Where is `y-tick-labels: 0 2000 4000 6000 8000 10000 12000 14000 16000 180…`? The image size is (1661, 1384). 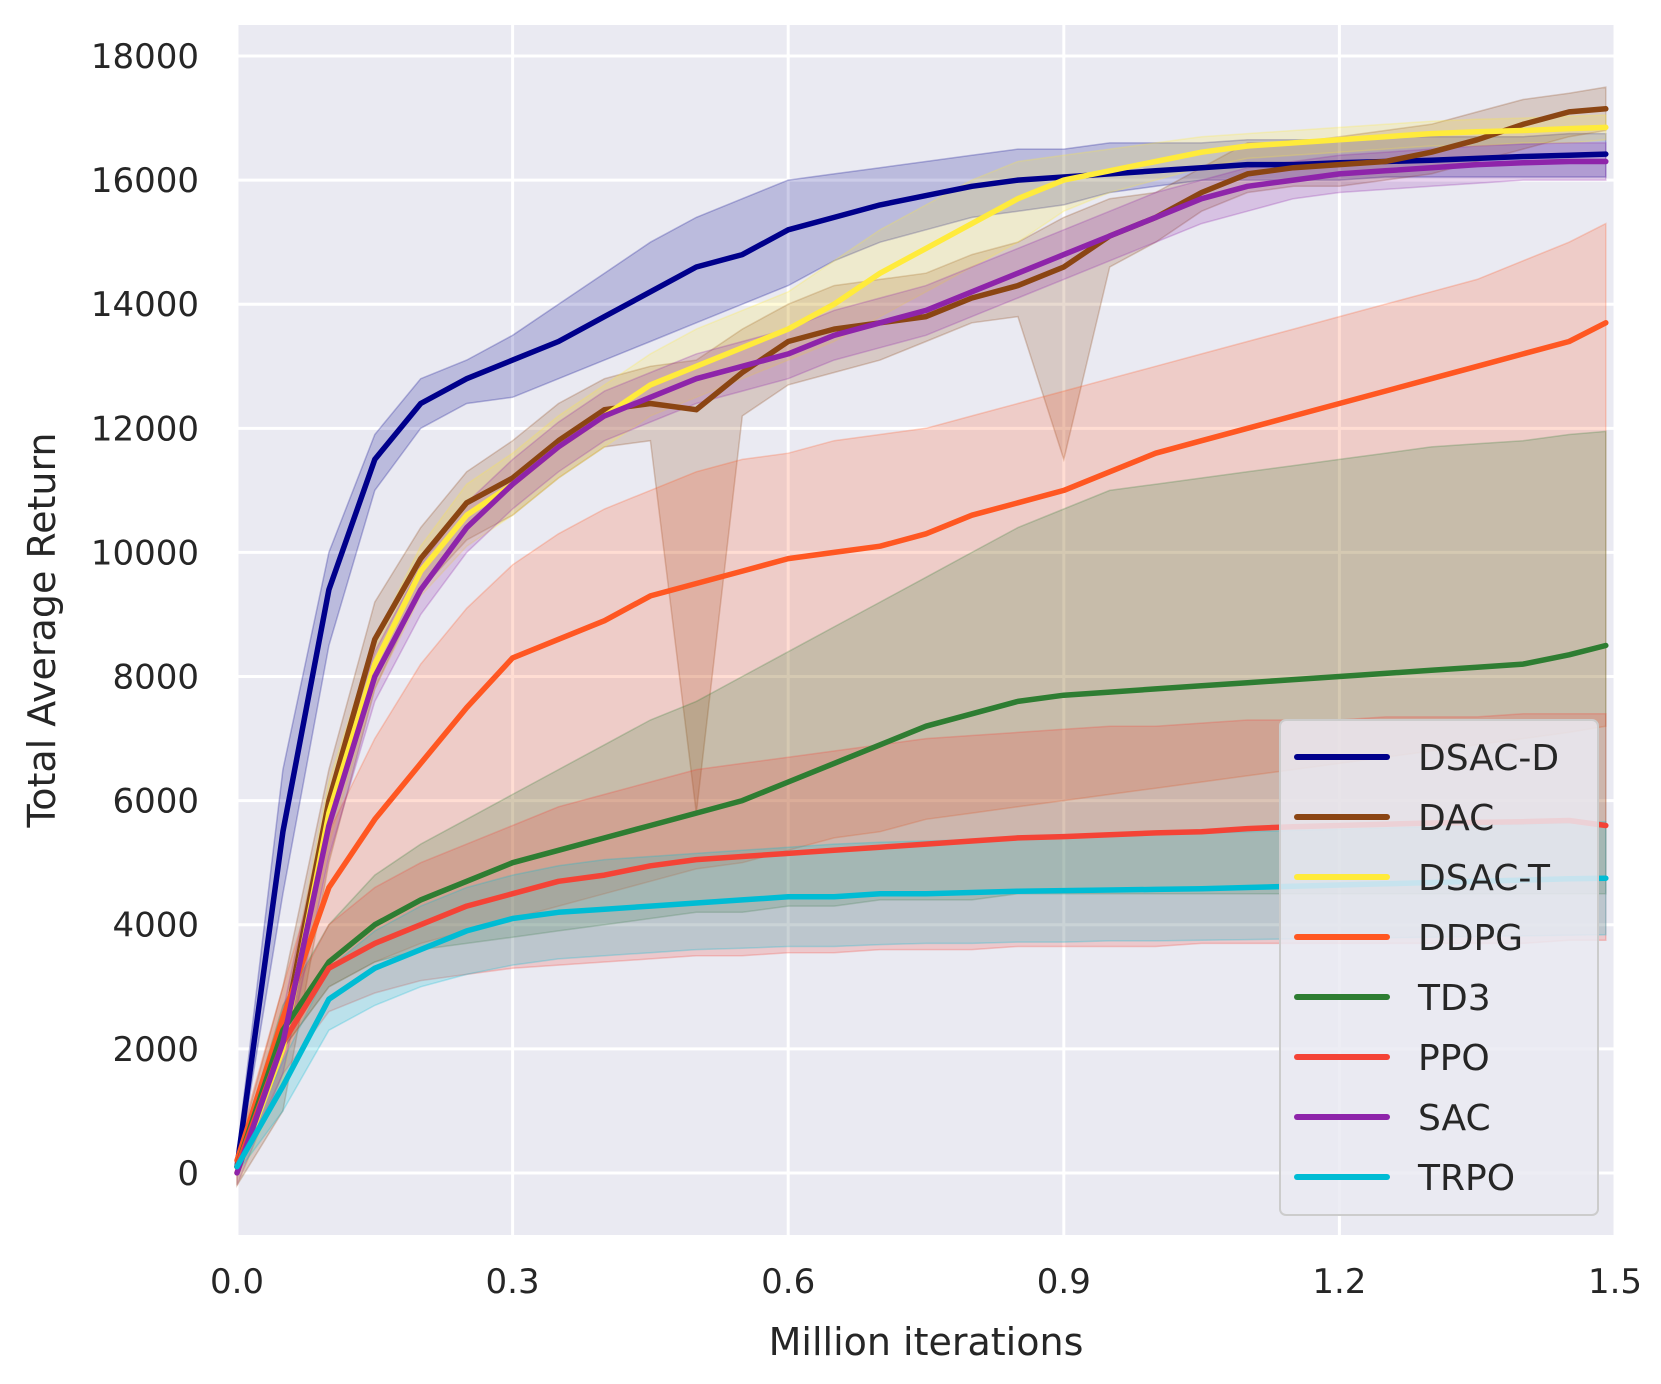
y-tick-labels: 0 2000 4000 6000 8000 10000 12000 14000 16000 180… is located at coordinates (145, 615).